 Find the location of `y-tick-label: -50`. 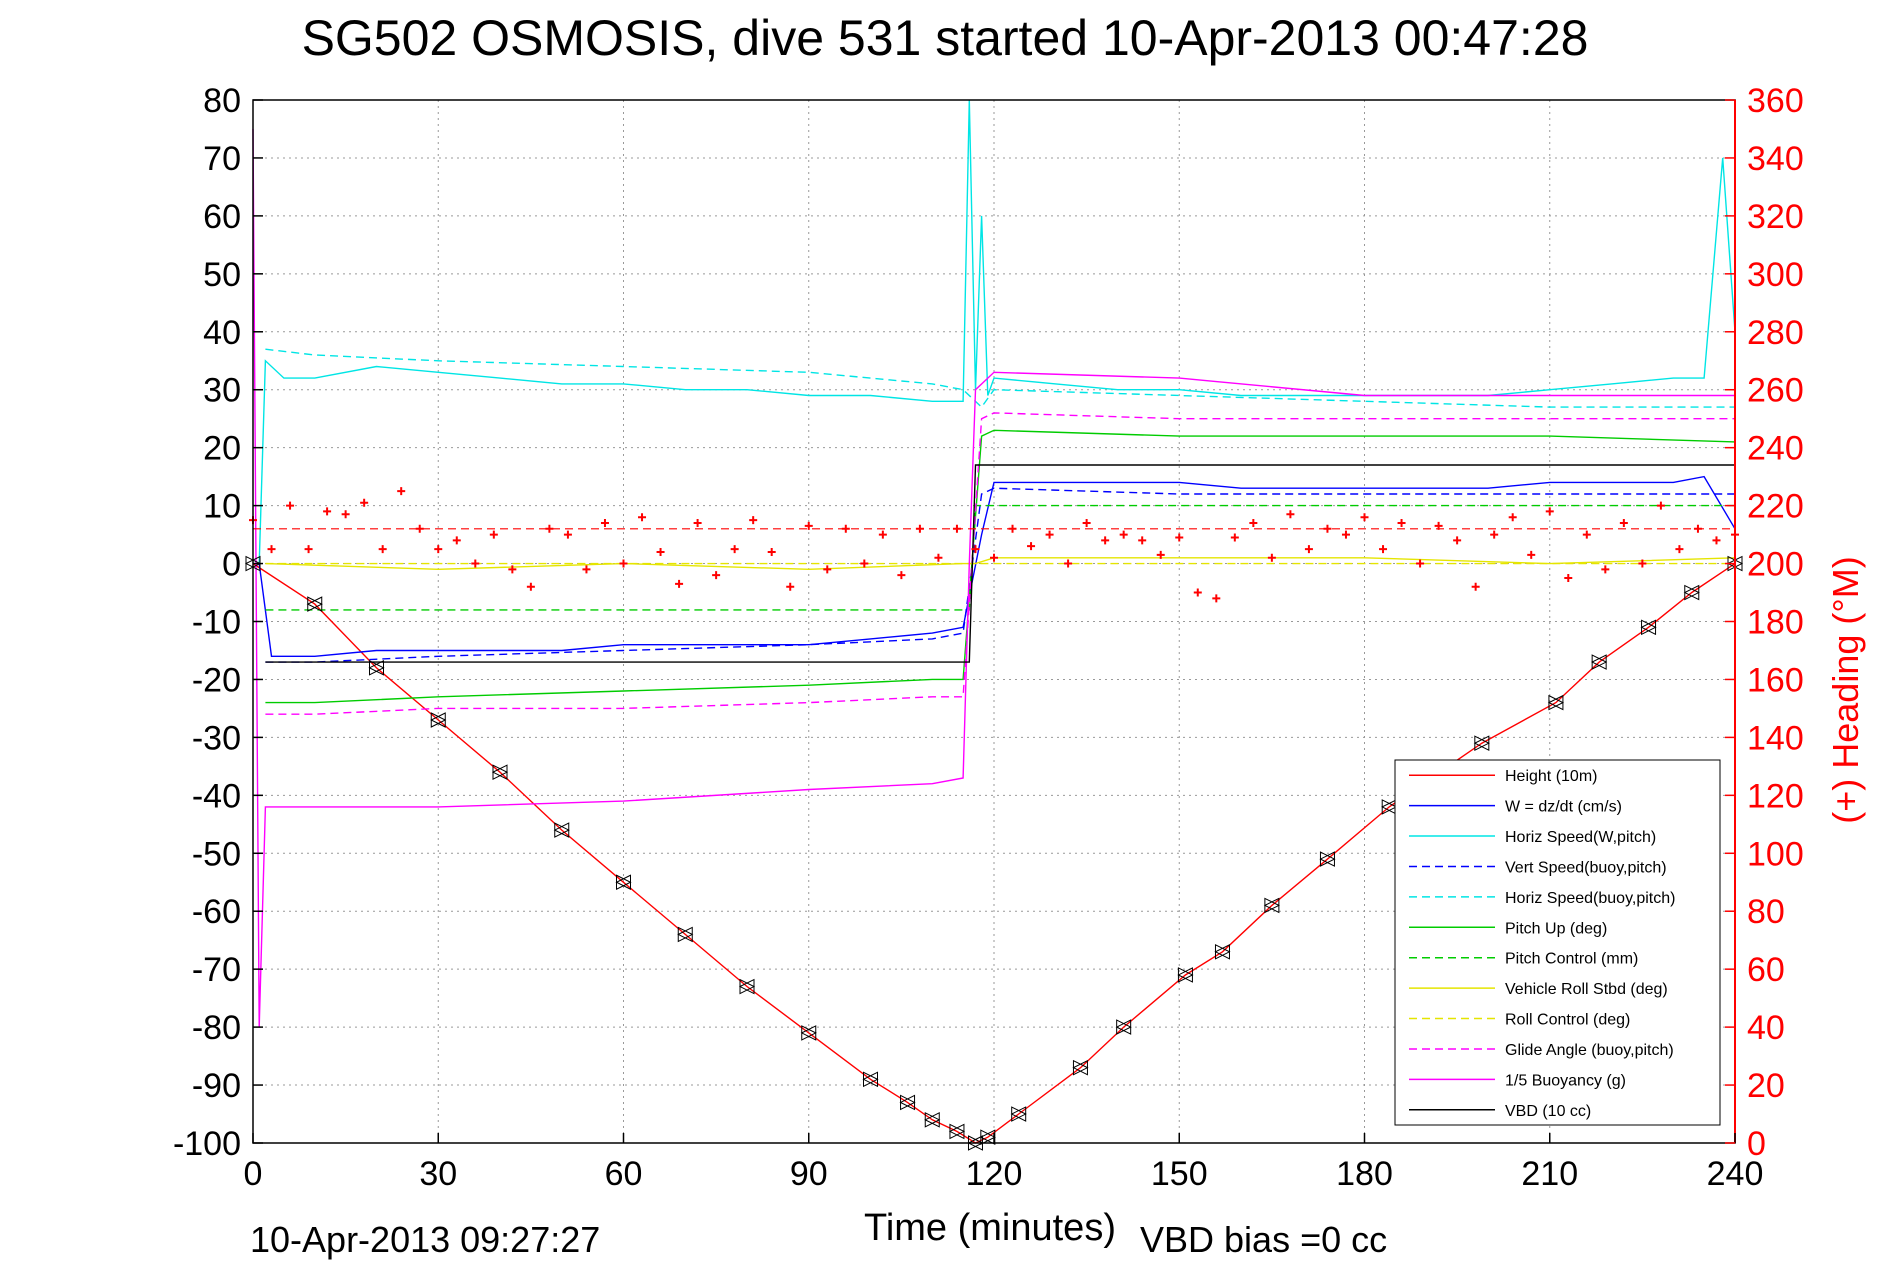

y-tick-label: -50 is located at coordinates (216, 854).